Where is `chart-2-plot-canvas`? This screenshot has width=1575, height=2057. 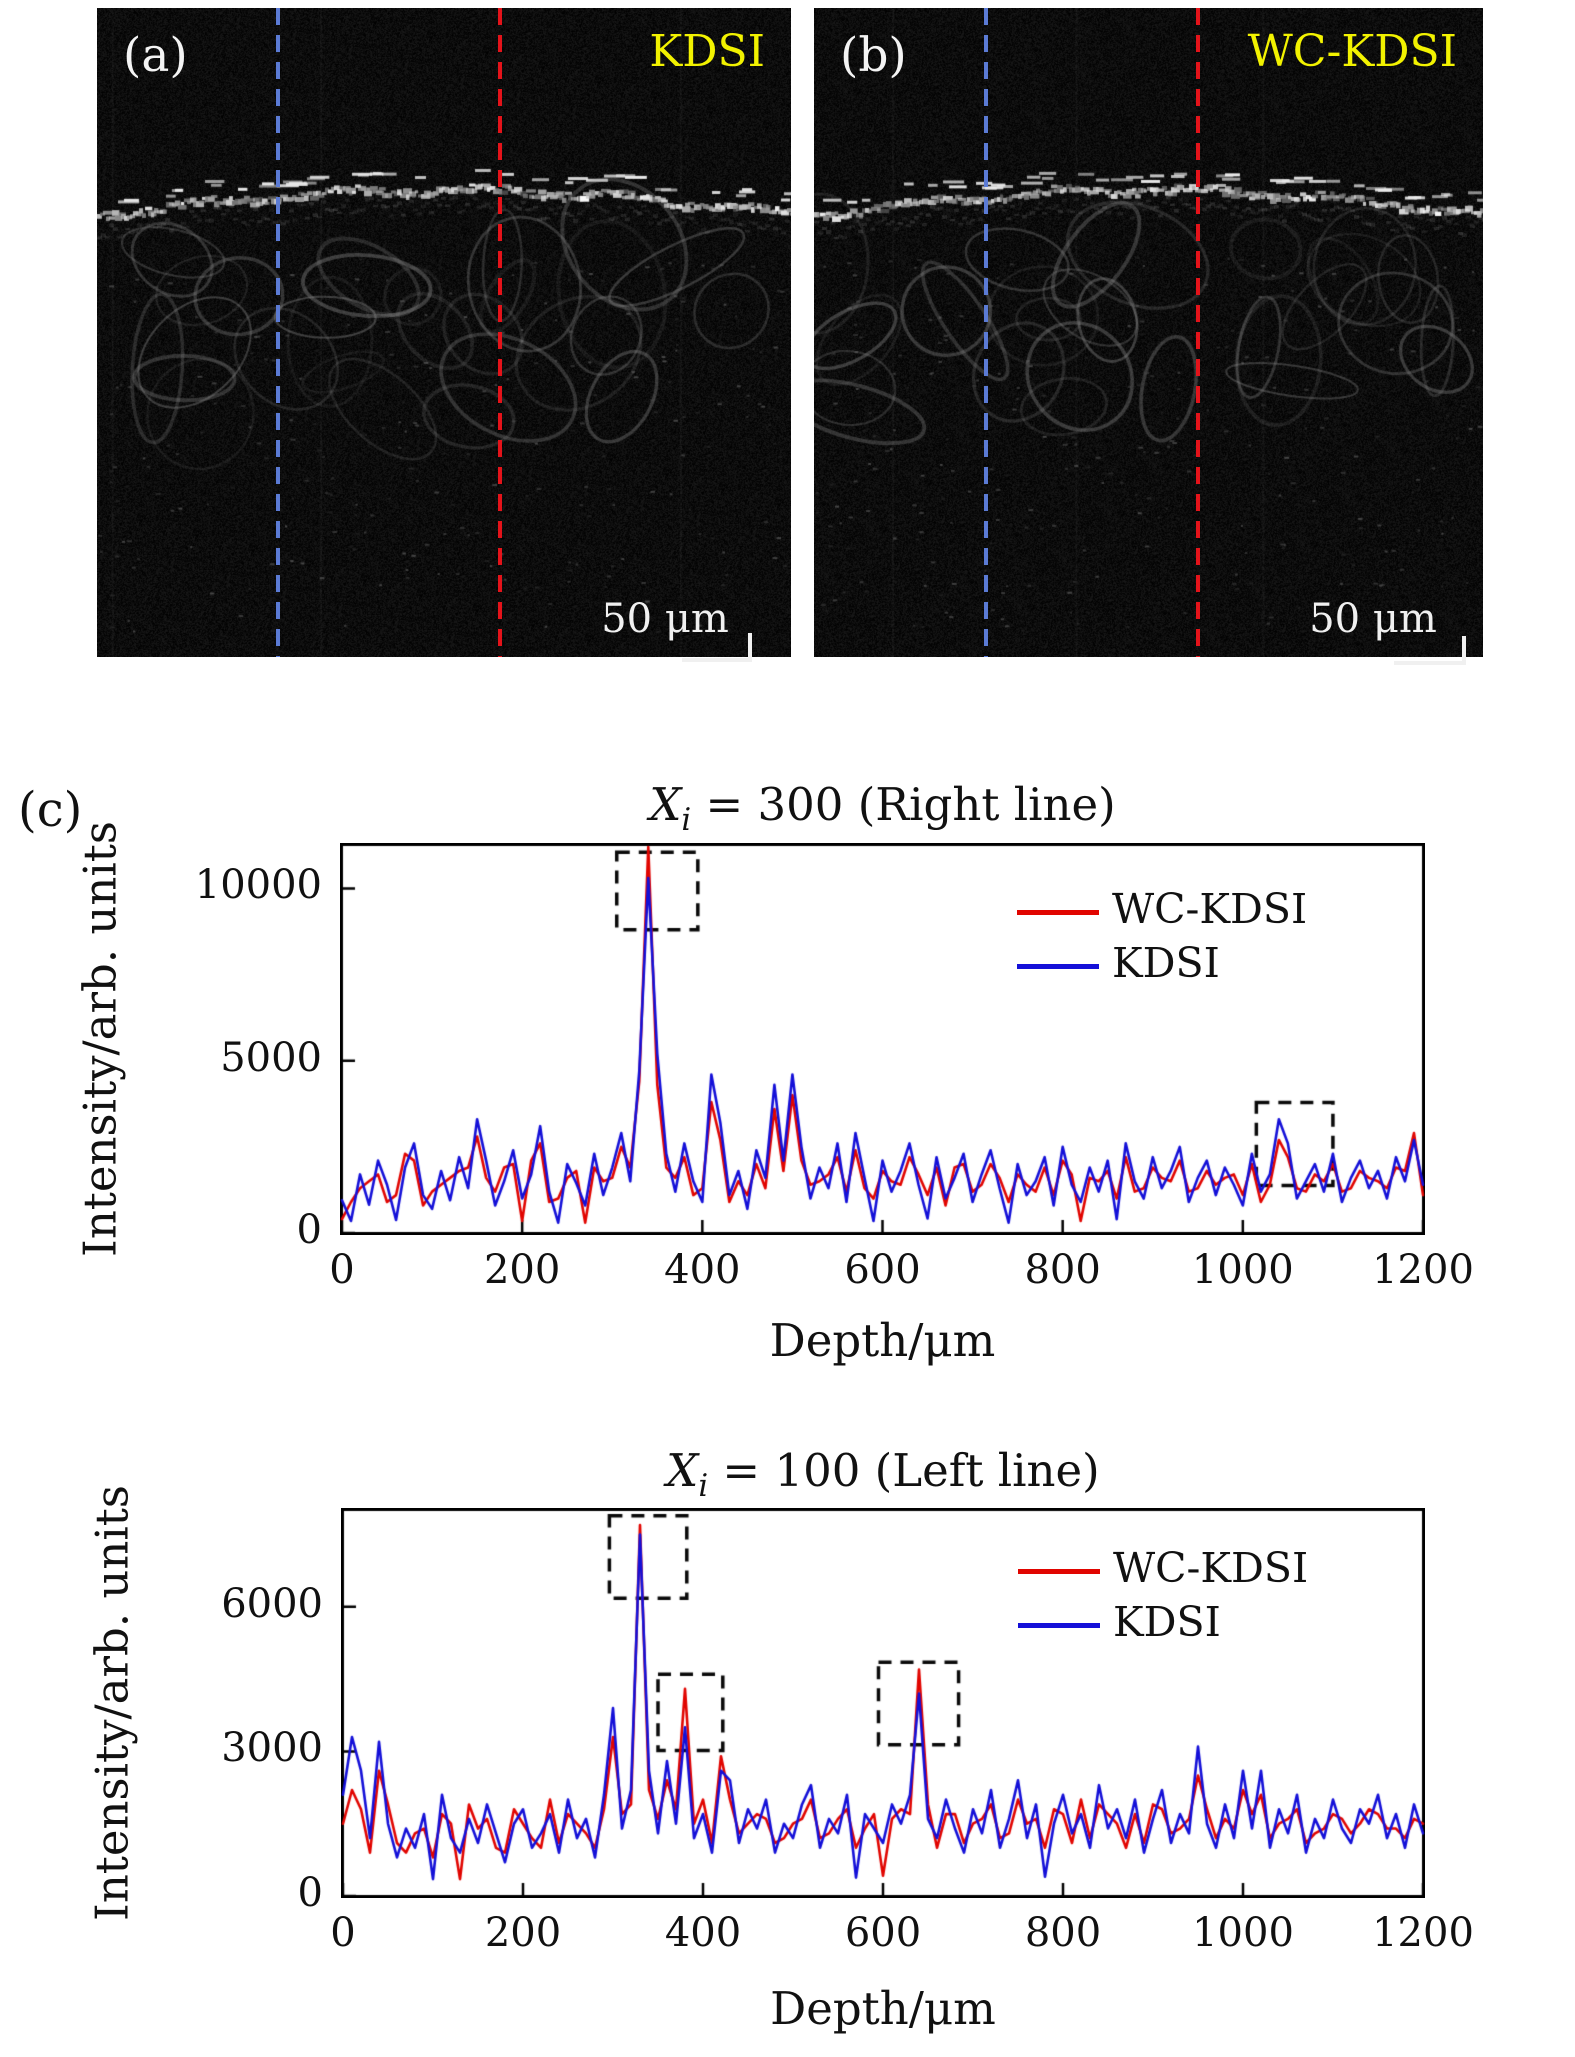 chart-2-plot-canvas is located at coordinates (883, 1703).